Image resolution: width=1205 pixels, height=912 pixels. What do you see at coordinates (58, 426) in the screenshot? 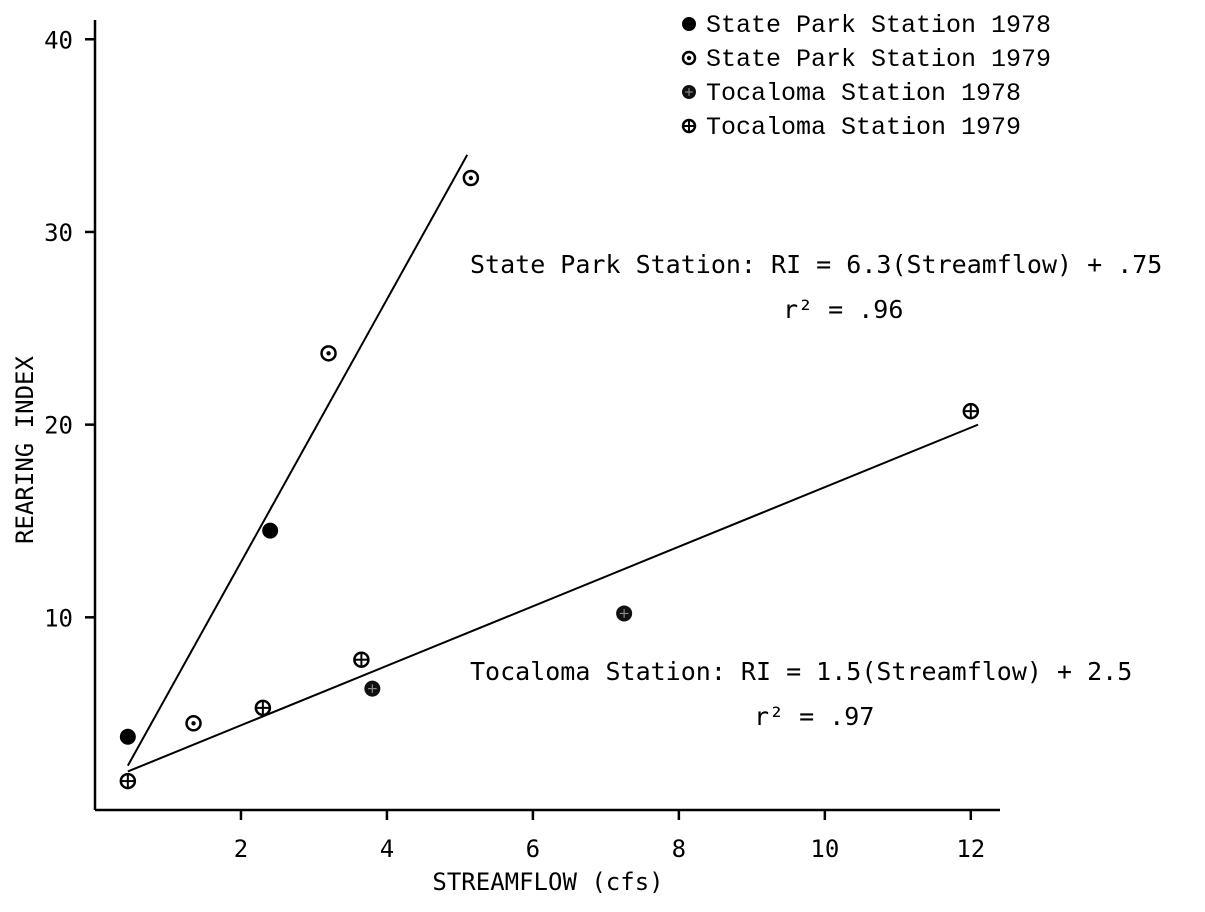
I see `y-tick-label: 20` at bounding box center [58, 426].